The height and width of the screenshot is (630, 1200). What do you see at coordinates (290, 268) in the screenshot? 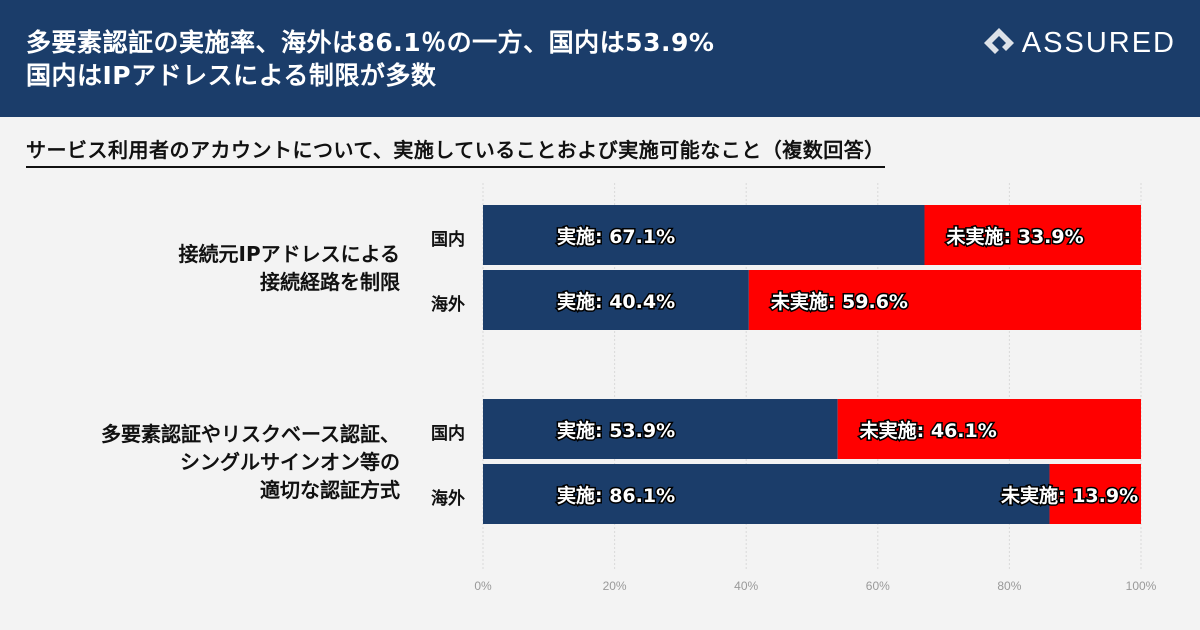
I see `group-label-ip: 接続元IPアドレスによる 接続経路を制限` at bounding box center [290, 268].